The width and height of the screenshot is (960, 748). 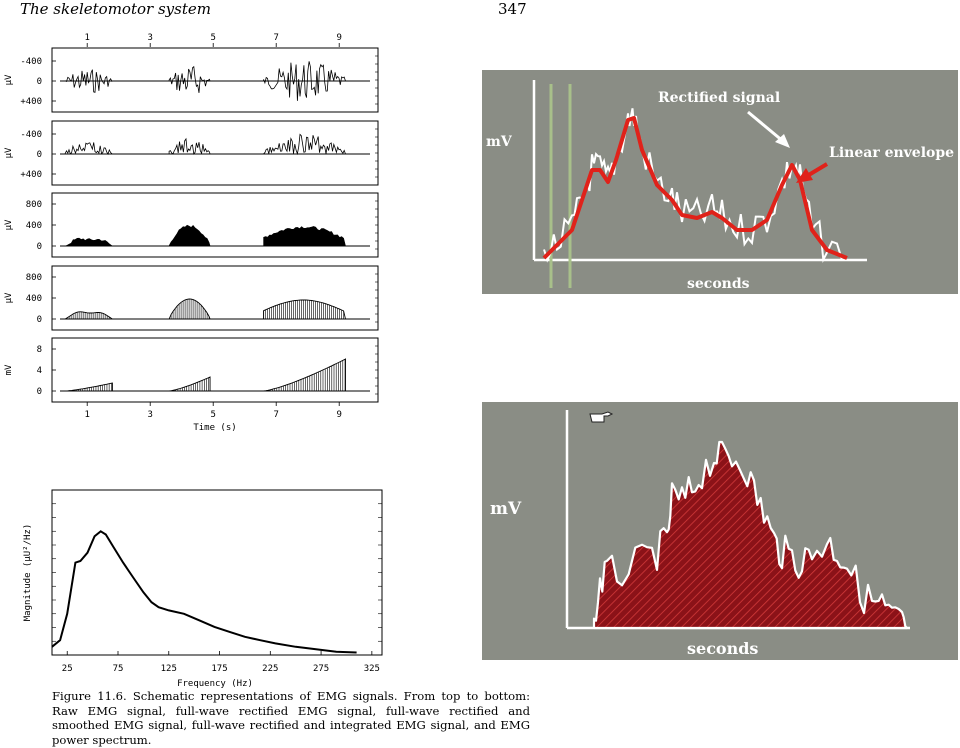 What do you see at coordinates (214, 428) in the screenshot?
I see `x-axis-label: Time (s)` at bounding box center [214, 428].